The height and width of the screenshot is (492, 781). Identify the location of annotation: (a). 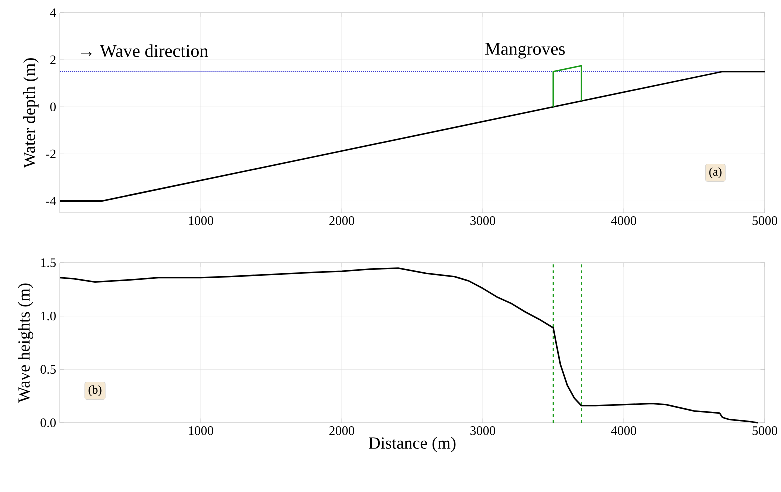
(716, 173).